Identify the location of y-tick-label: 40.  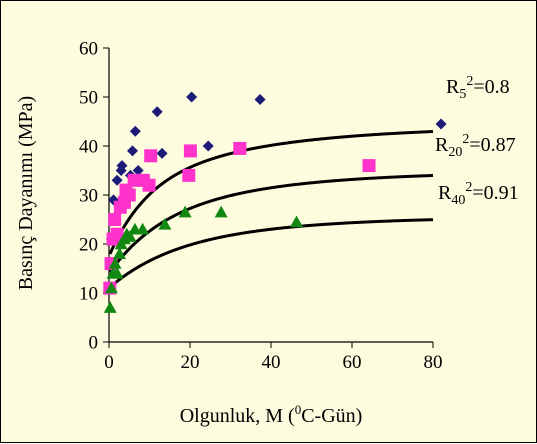
(88, 147).